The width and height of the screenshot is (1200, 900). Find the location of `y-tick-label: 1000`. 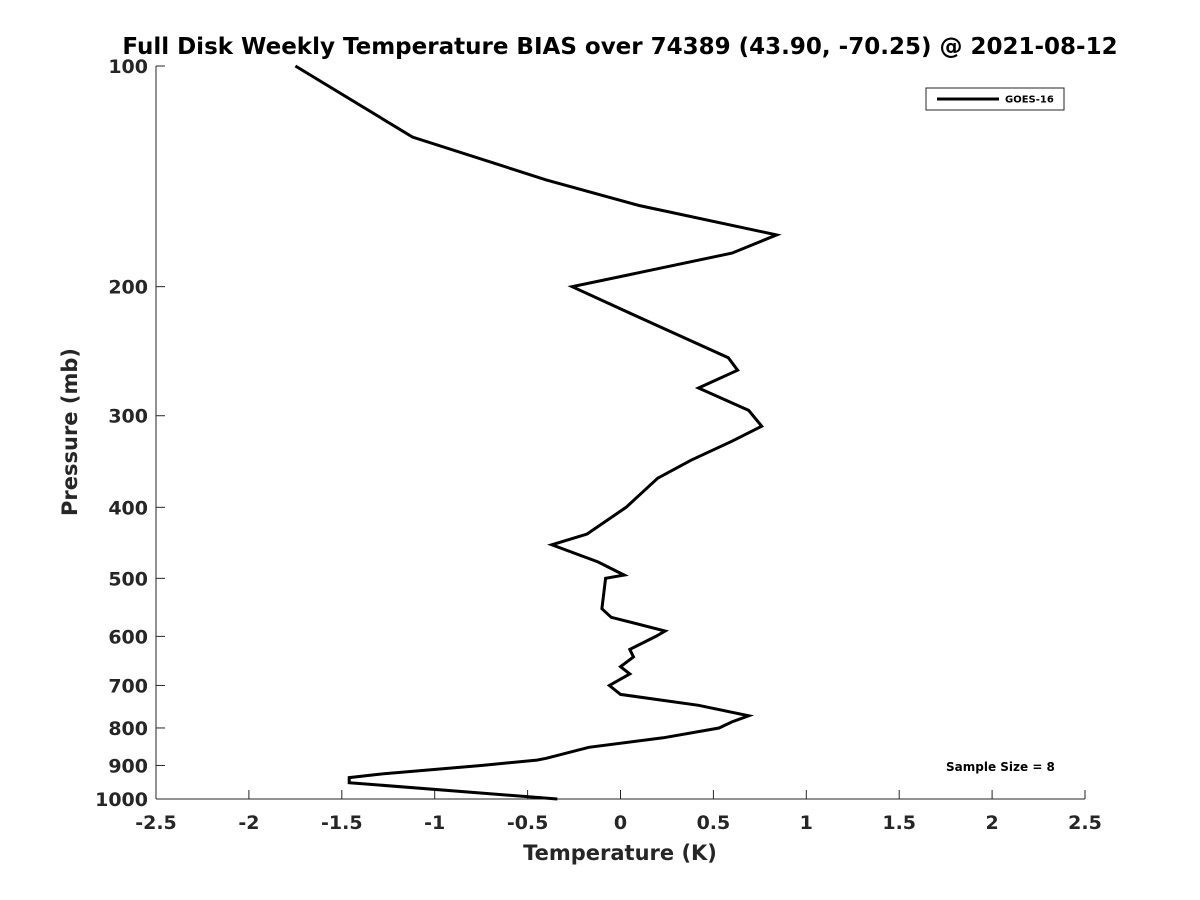

y-tick-label: 1000 is located at coordinates (121, 800).